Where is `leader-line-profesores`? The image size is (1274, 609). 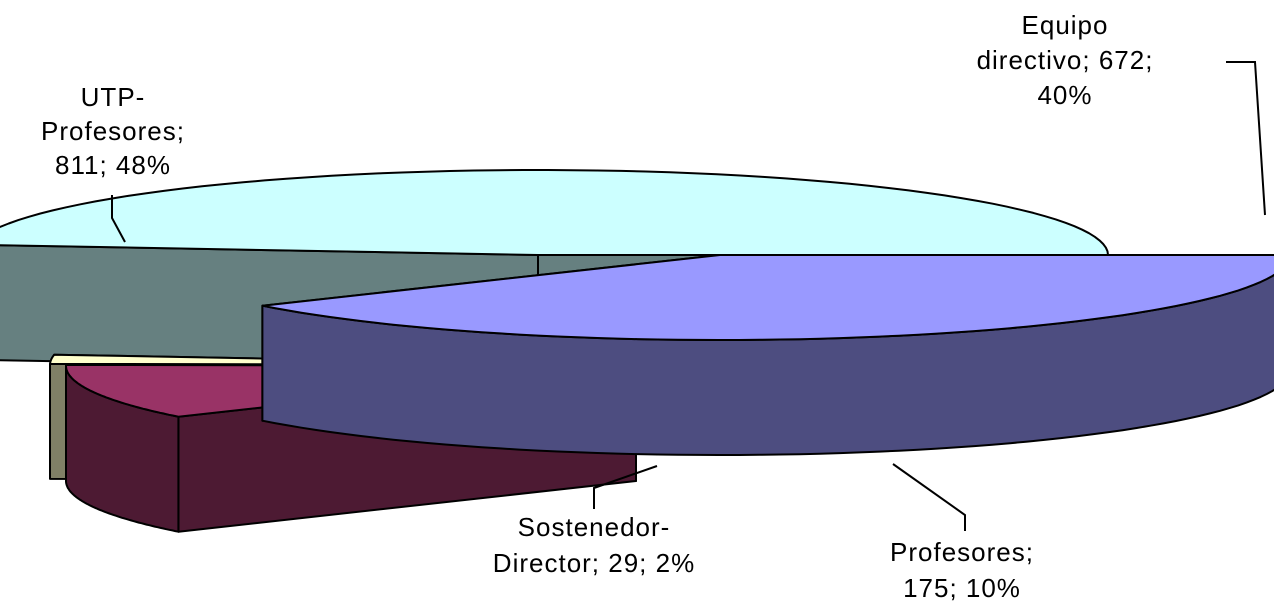 leader-line-profesores is located at coordinates (929, 497).